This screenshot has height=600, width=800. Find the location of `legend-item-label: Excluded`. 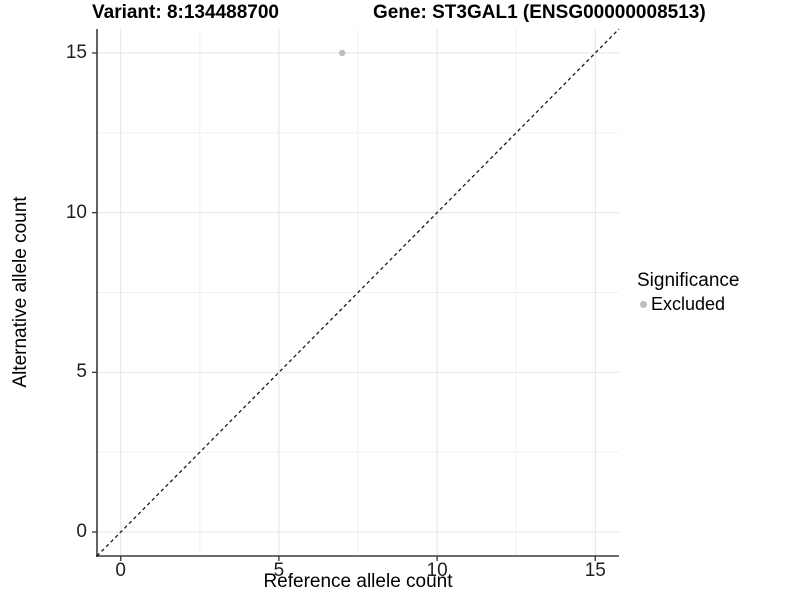

legend-item-label: Excluded is located at coordinates (688, 304).